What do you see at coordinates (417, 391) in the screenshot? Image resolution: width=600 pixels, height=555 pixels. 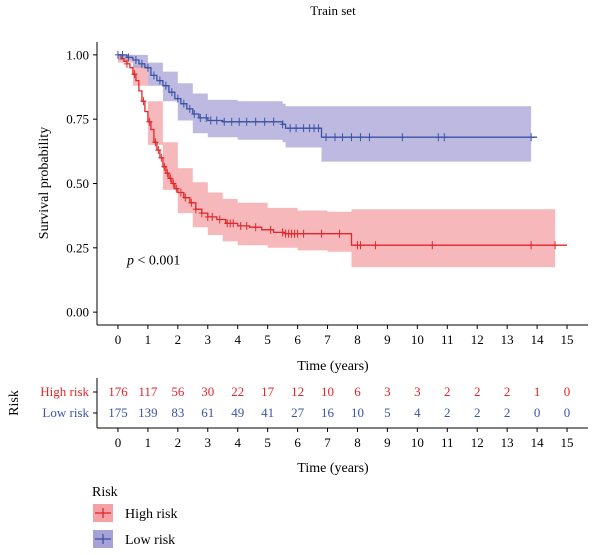 I see `risk-count: 3` at bounding box center [417, 391].